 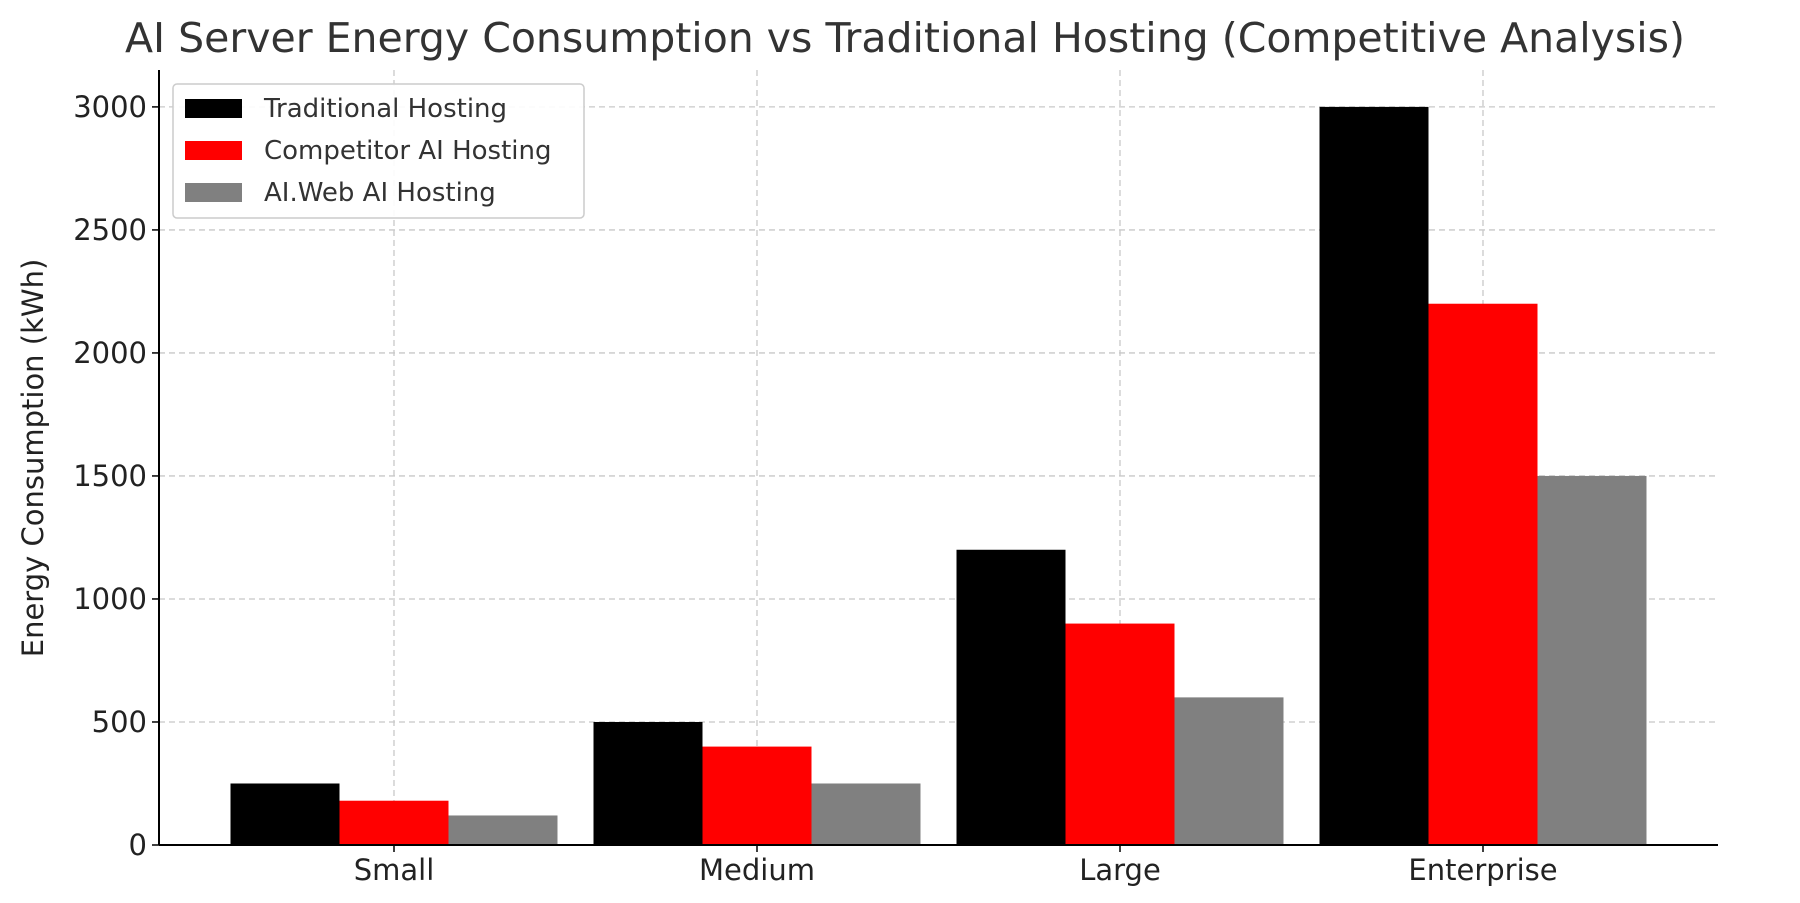 I want to click on y-tick-label: 1000, so click(x=110, y=599).